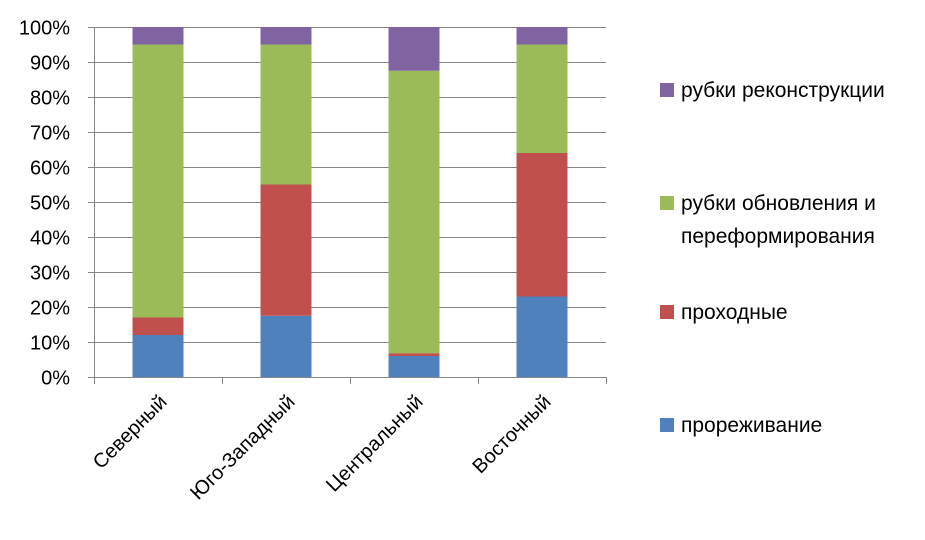 The height and width of the screenshot is (540, 925). Describe the element at coordinates (751, 425) in the screenshot. I see `legend-label: прореживание` at that location.